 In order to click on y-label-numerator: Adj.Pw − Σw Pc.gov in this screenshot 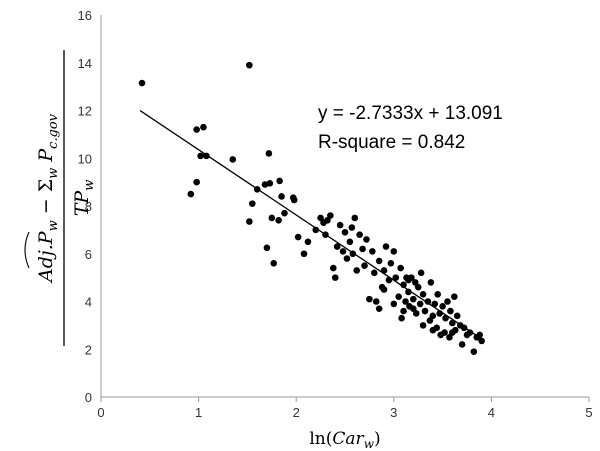, I will do `click(48, 198)`.